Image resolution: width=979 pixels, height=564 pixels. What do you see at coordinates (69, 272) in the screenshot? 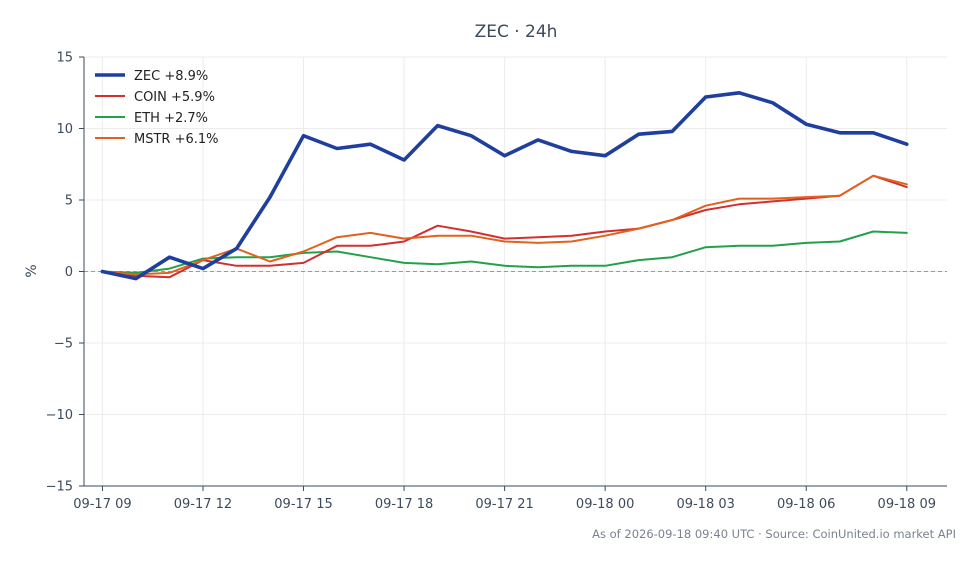
I see `y-tick-label: 0` at bounding box center [69, 272].